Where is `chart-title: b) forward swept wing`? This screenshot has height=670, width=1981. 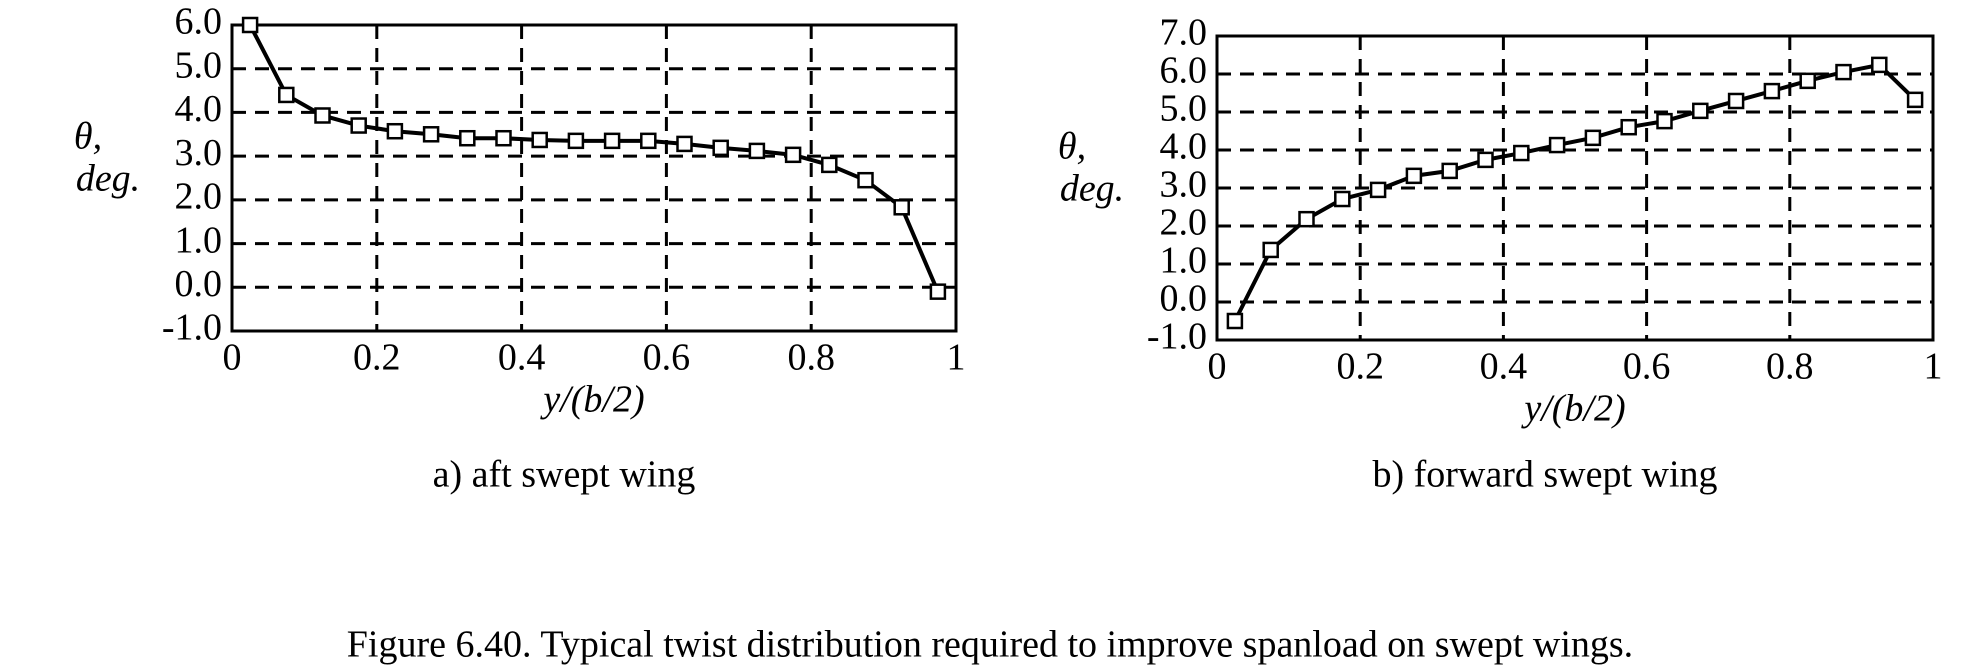
chart-title: b) forward swept wing is located at coordinates (1544, 475).